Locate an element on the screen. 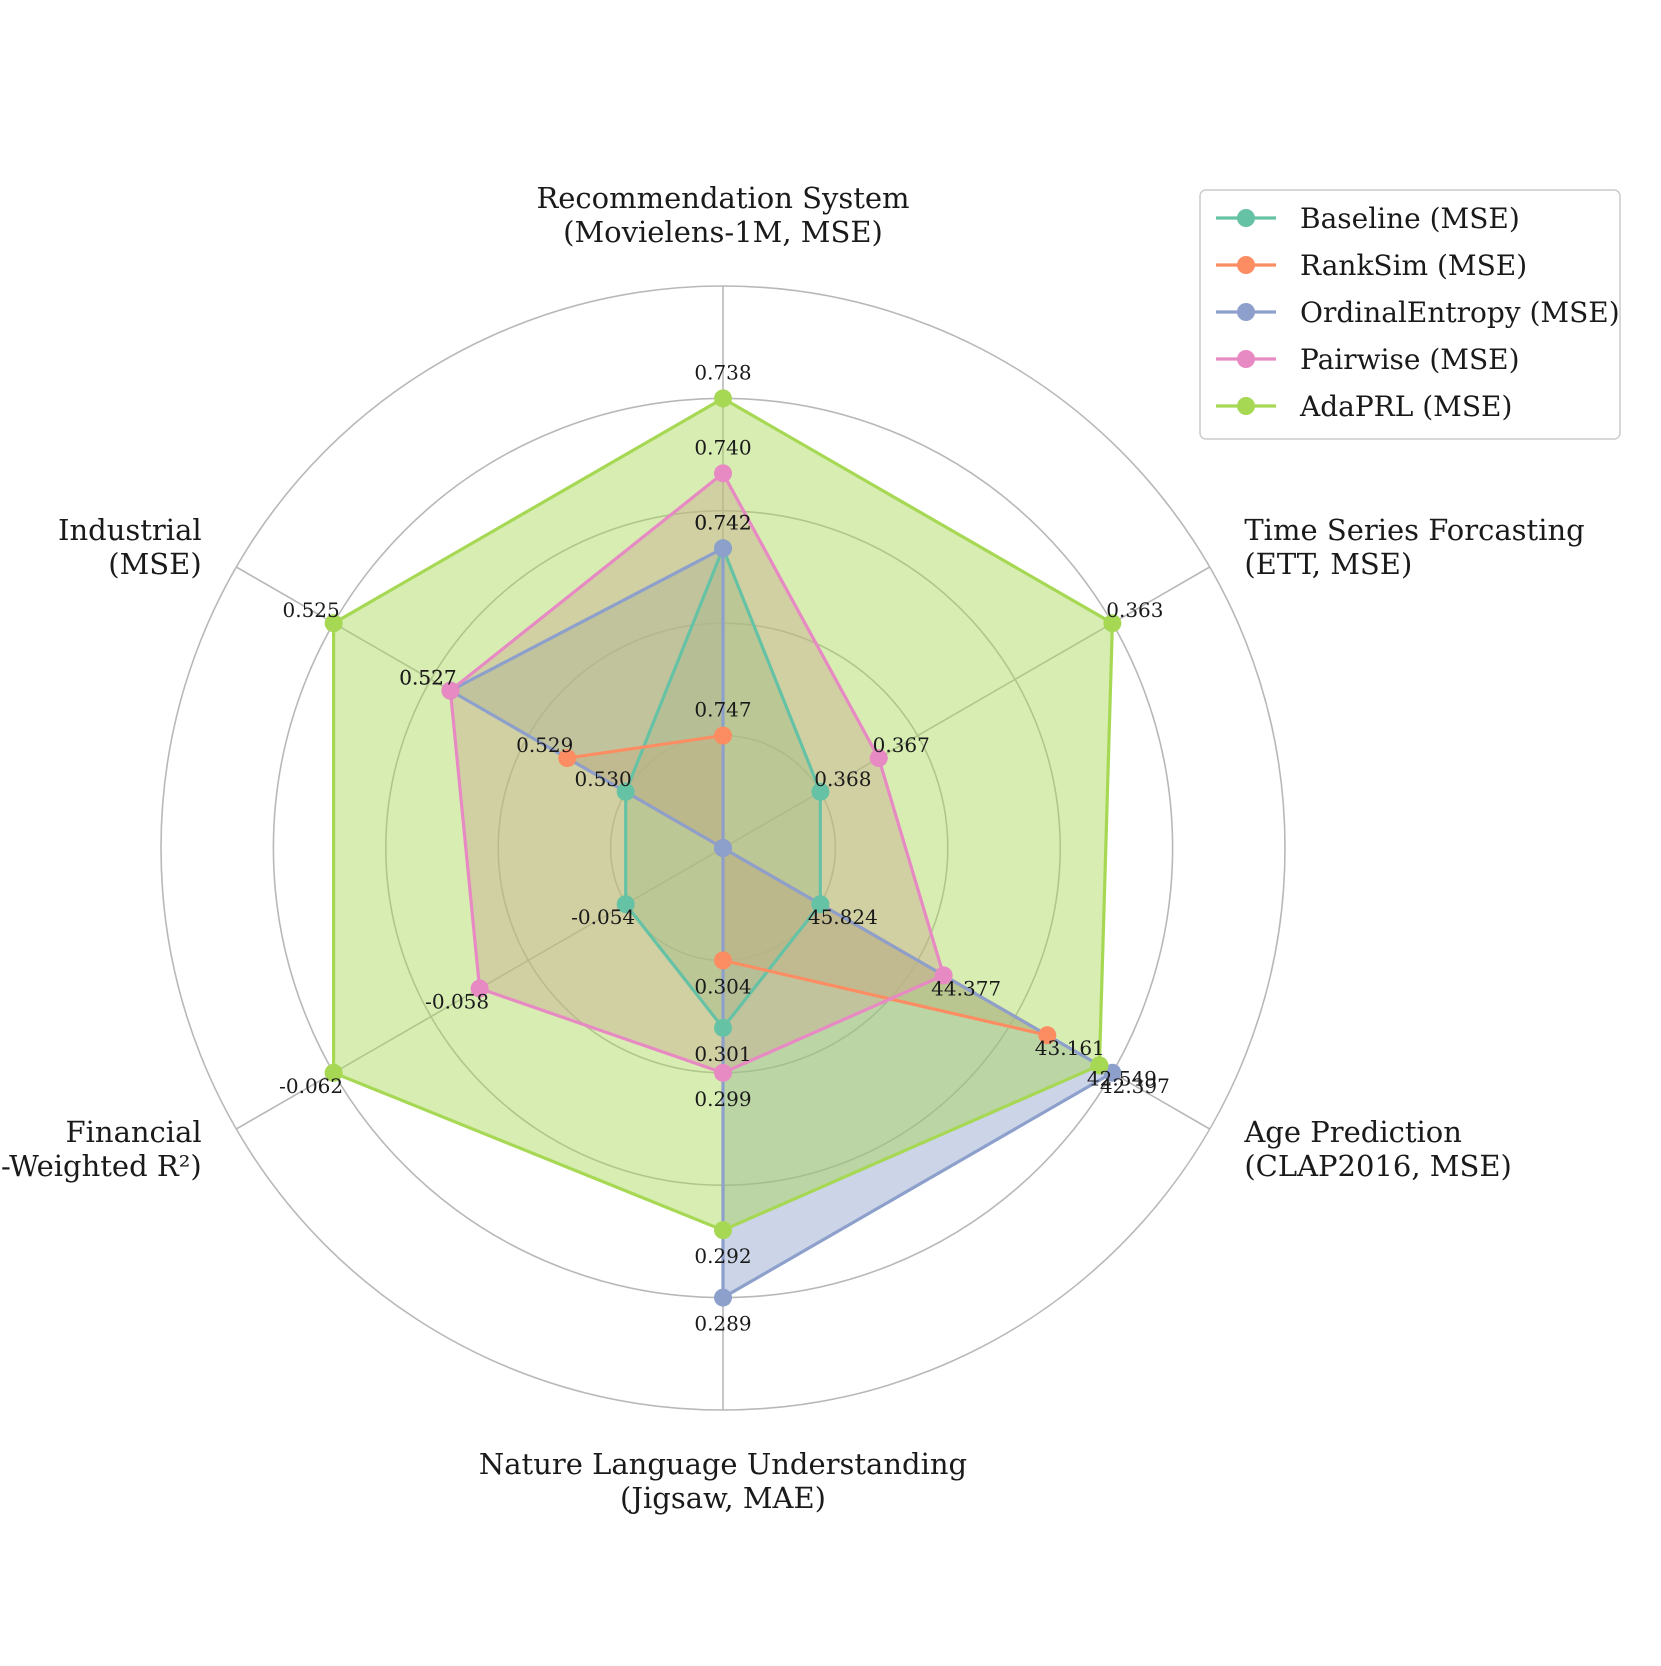  axis-label-line: (Janestreet, -Weighted R²) is located at coordinates (101, 1166).